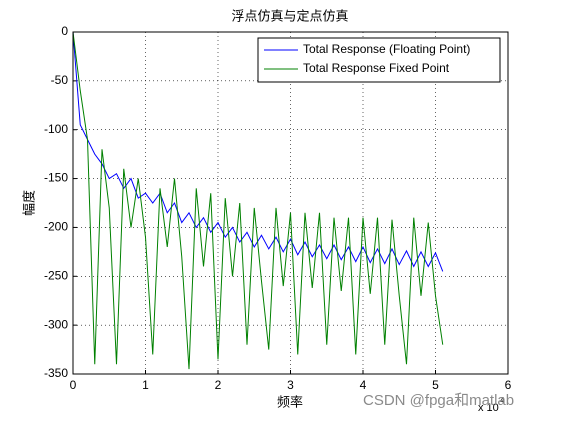 The height and width of the screenshot is (425, 561). Describe the element at coordinates (56, 373) in the screenshot. I see `y-tick-label: -350` at that location.